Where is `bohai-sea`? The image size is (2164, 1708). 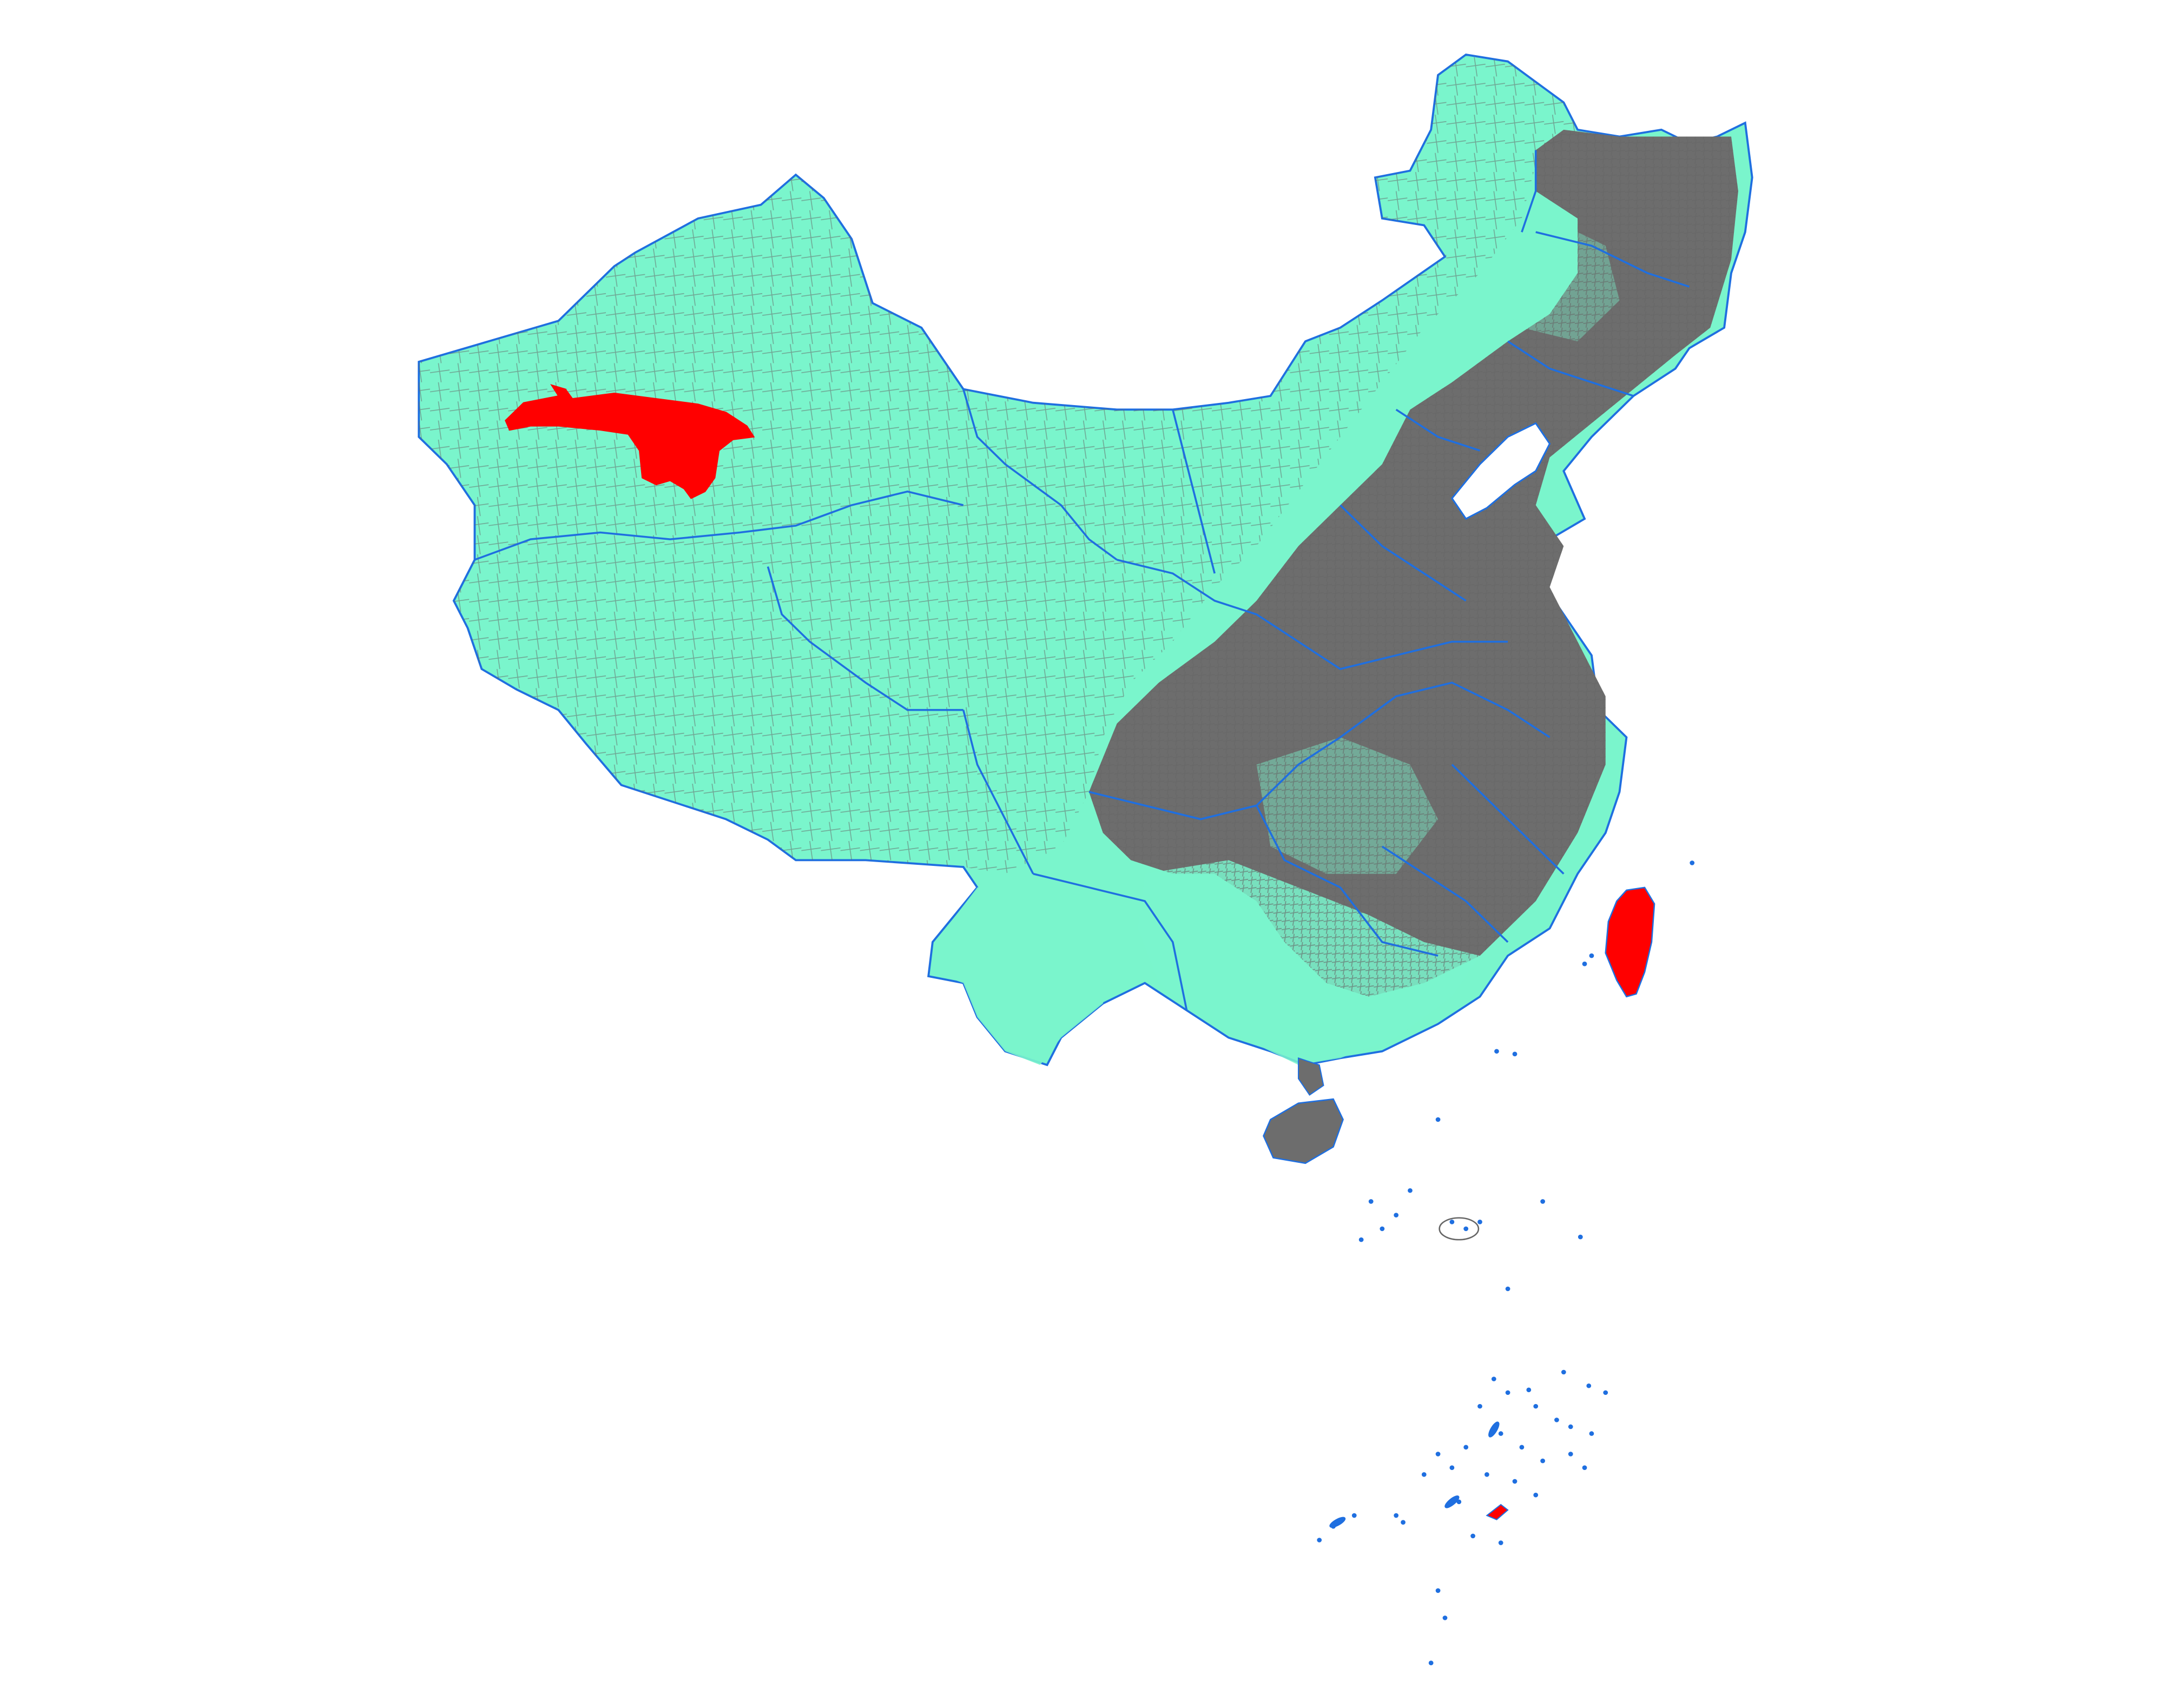
bohai-sea is located at coordinates (1501, 471).